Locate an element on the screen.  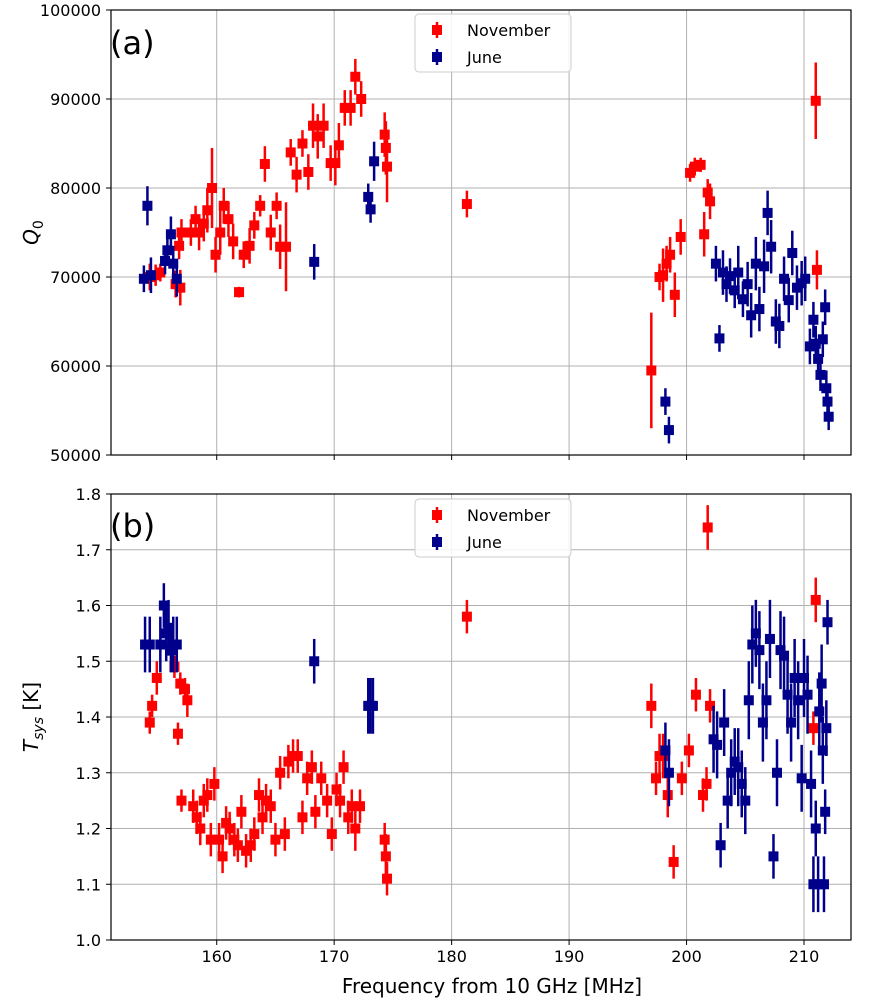
panel-a-label: (a) is located at coordinates (132, 43).